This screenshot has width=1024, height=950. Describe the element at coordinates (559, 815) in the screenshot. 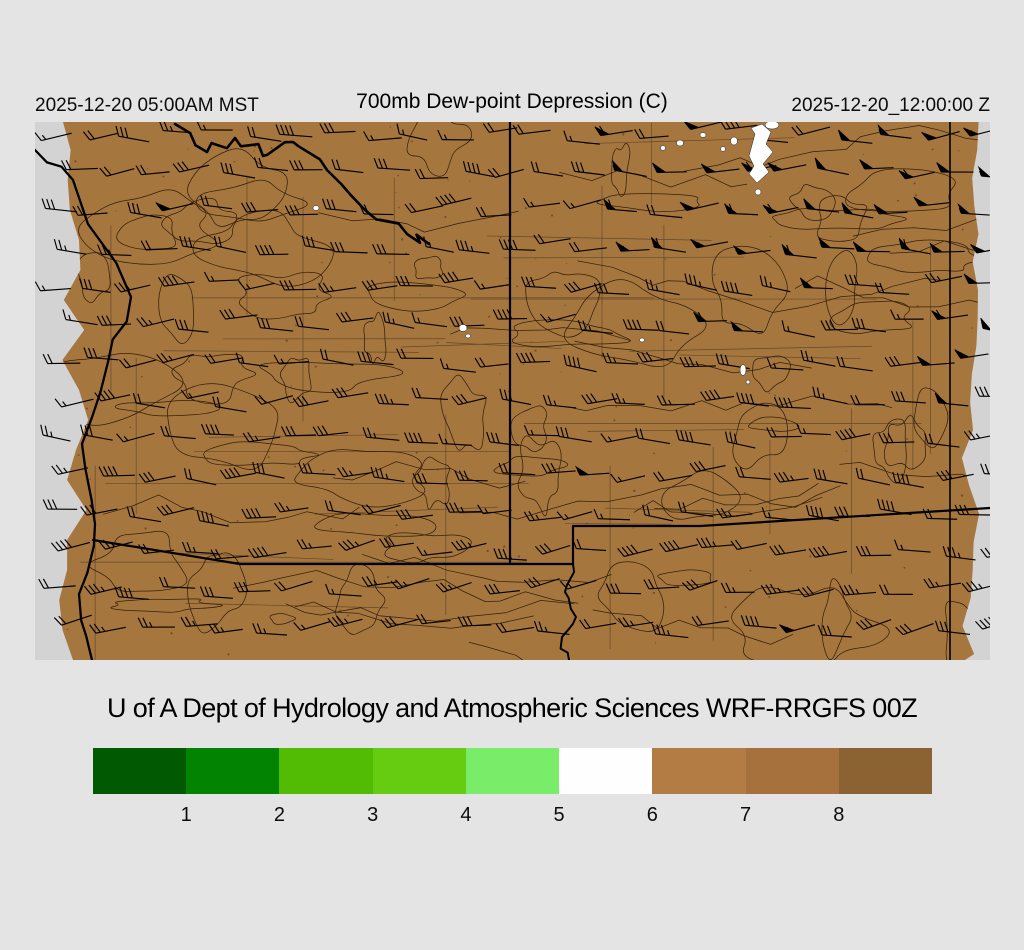

I see `colorbar-tick-label: 5` at that location.